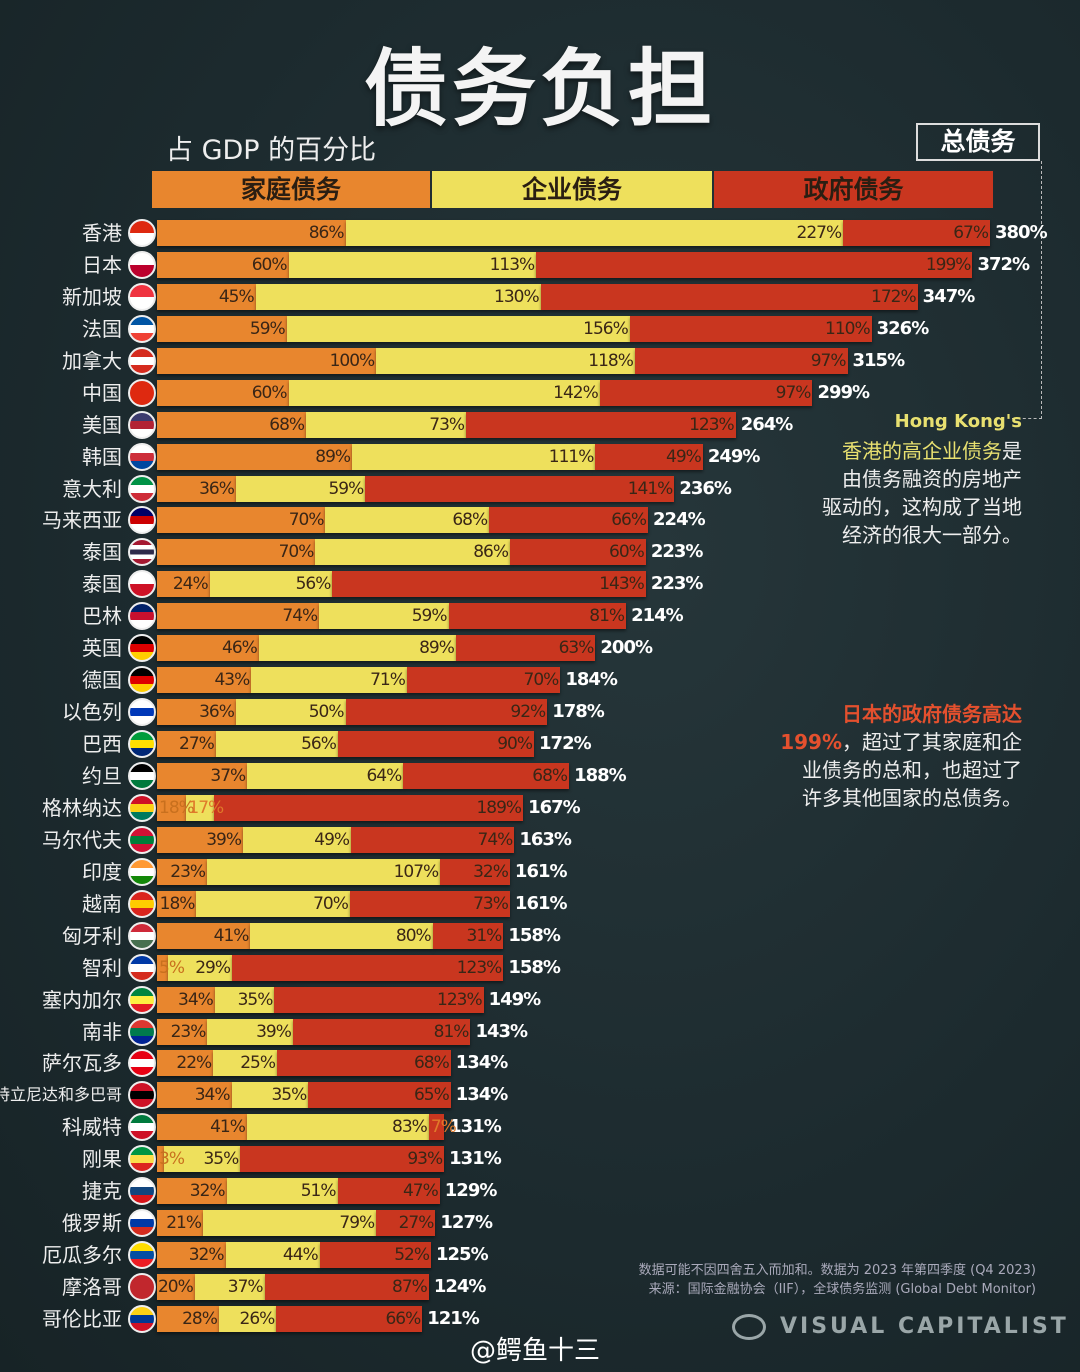 The width and height of the screenshot is (1080, 1372). What do you see at coordinates (337, 1127) in the screenshot?
I see `bar-segment-corporate: 83%` at bounding box center [337, 1127].